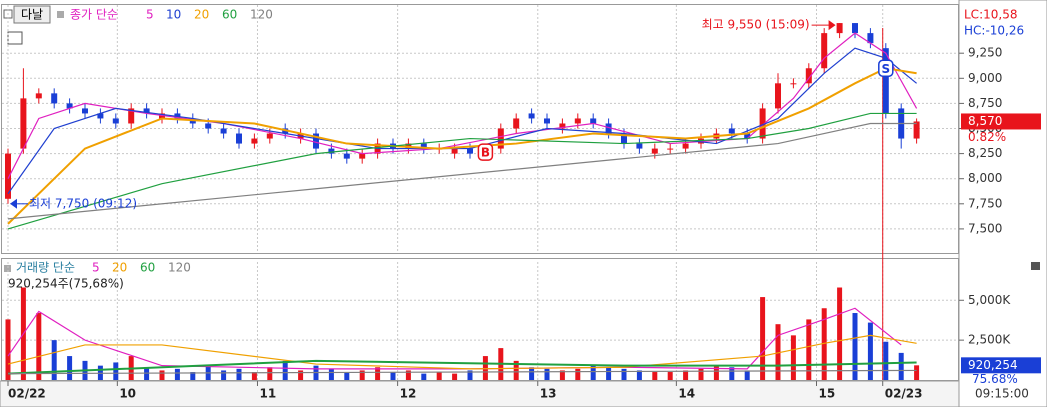 Image resolution: width=1047 pixels, height=407 pixels. I want to click on legend-title: 종가 단순, so click(94, 15).